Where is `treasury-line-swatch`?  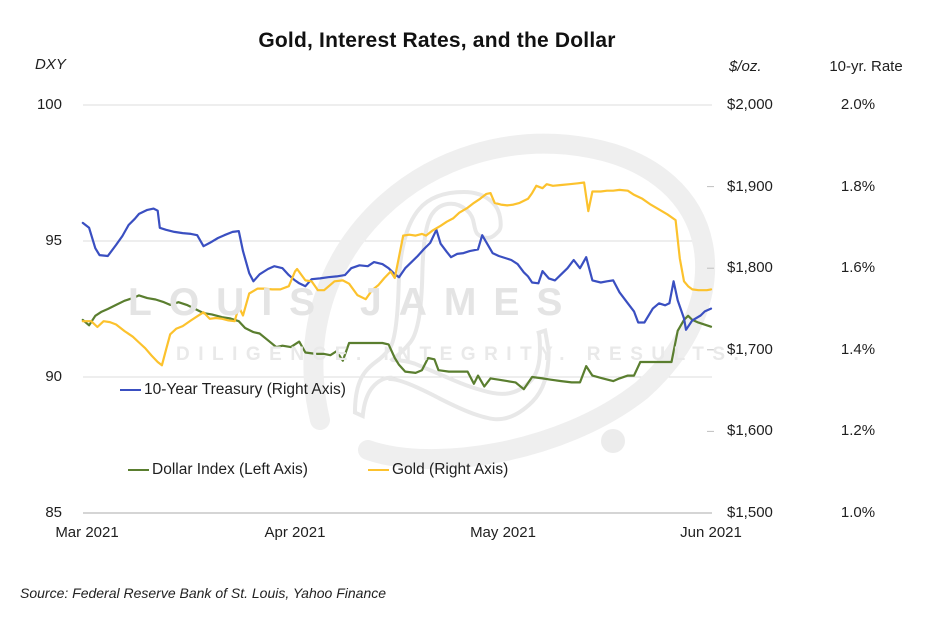 treasury-line-swatch is located at coordinates (130, 390).